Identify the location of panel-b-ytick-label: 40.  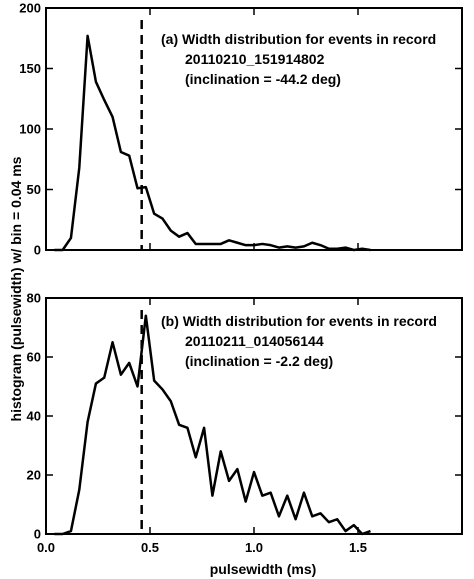
(34, 416).